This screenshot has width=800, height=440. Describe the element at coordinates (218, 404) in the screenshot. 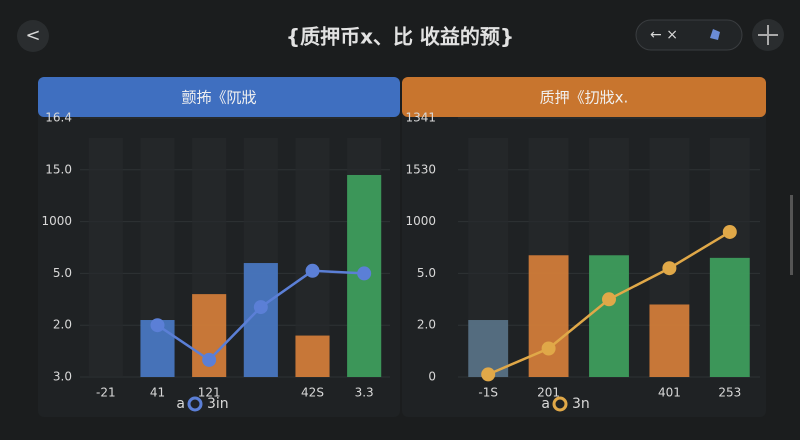

I see `legend-label: 3in` at that location.